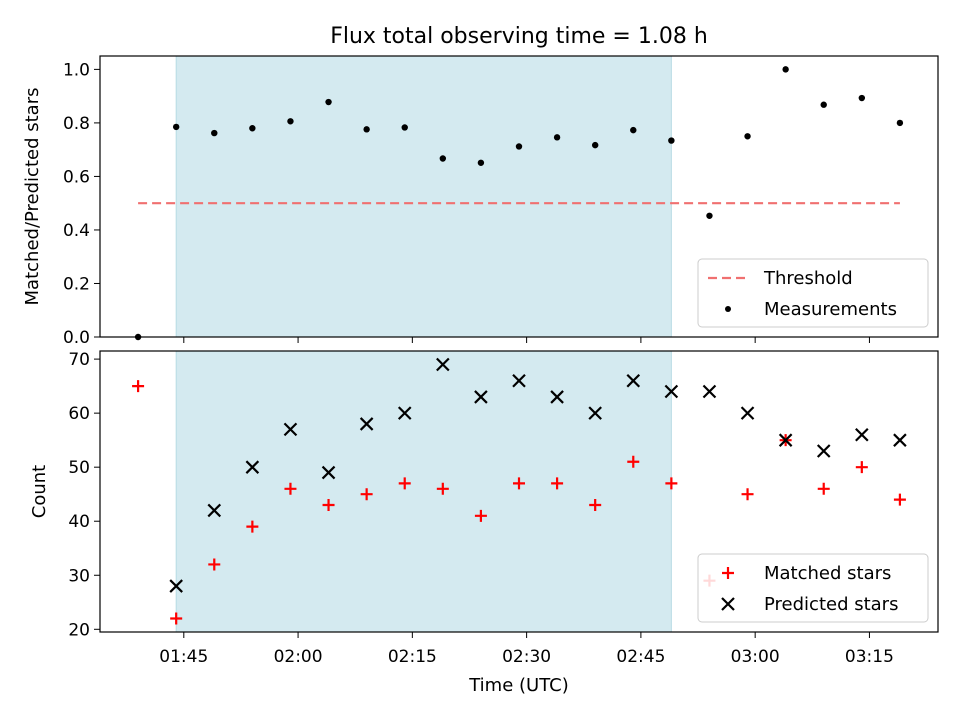 This screenshot has width=960, height=720. I want to click on legend-plus-swatch, so click(728, 573).